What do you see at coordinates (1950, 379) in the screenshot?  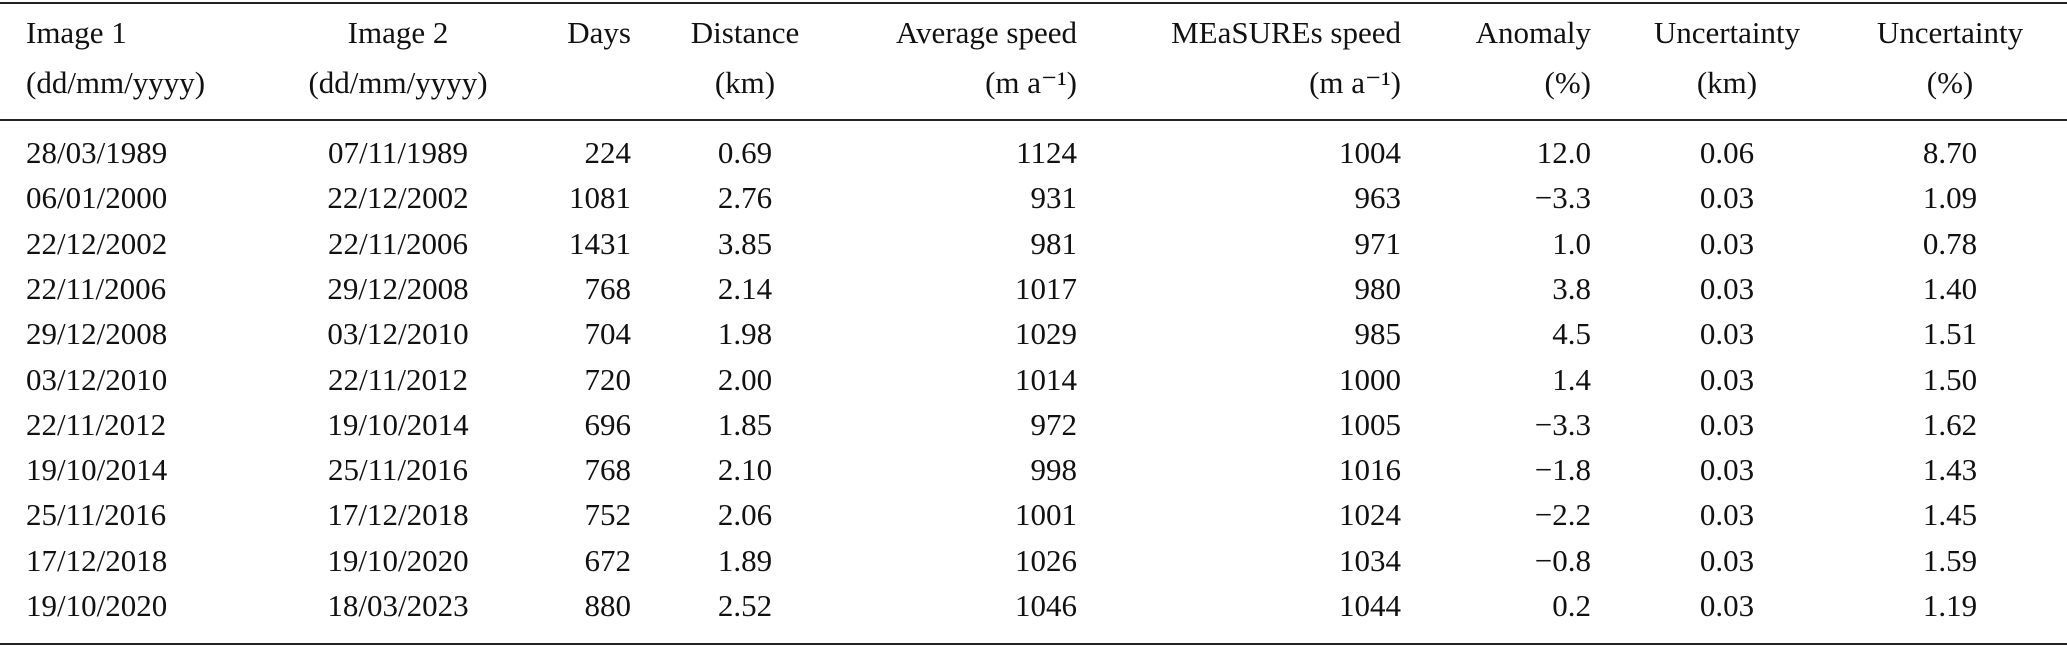 I see `table-cell: 1.50` at bounding box center [1950, 379].